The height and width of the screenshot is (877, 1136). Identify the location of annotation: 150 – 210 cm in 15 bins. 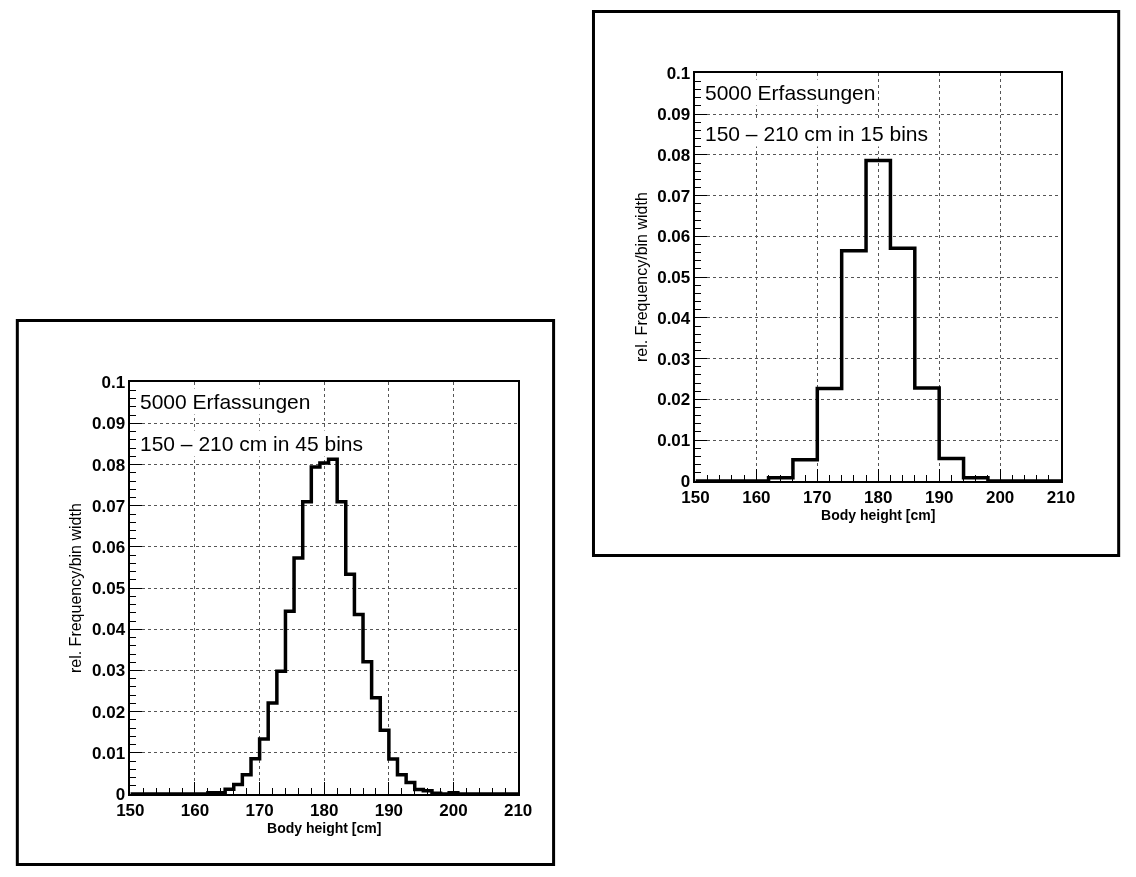
(816, 133).